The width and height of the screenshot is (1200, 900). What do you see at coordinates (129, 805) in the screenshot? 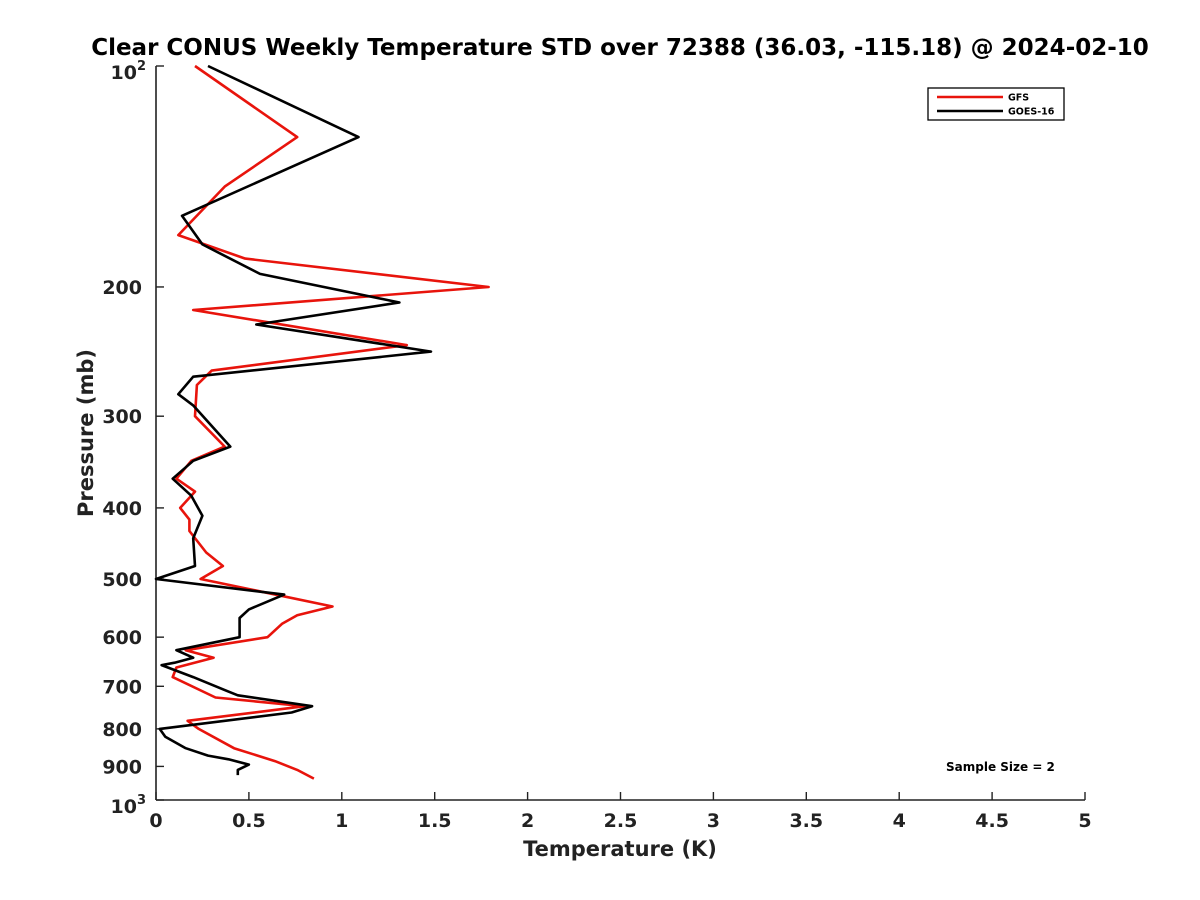
I see `y-tick-label: 10³` at bounding box center [129, 805].